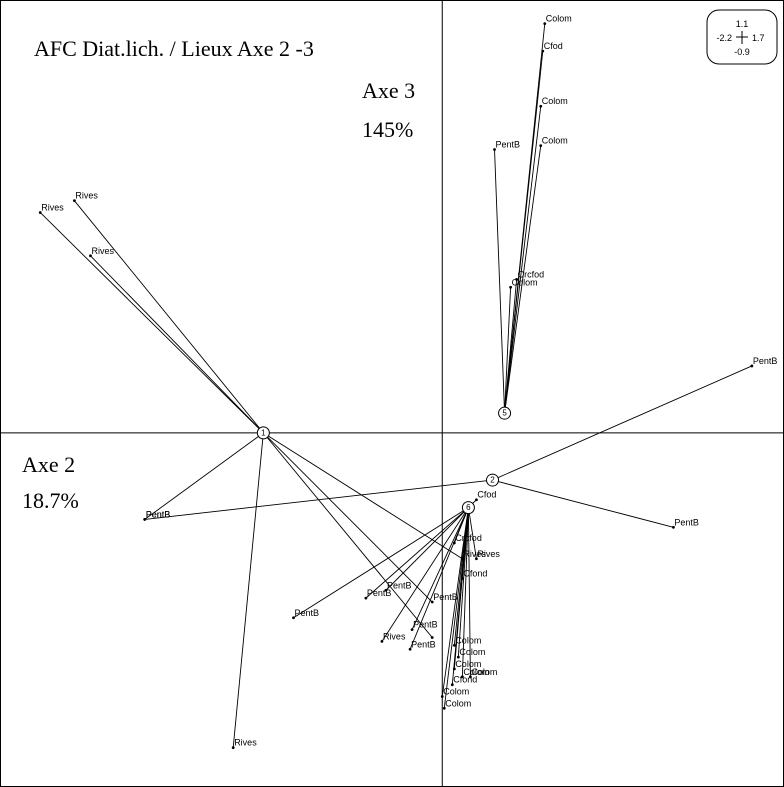 Image resolution: width=784 pixels, height=787 pixels. I want to click on scale-legend: 1.1 -2.2 1.7 -0.9, so click(742, 37).